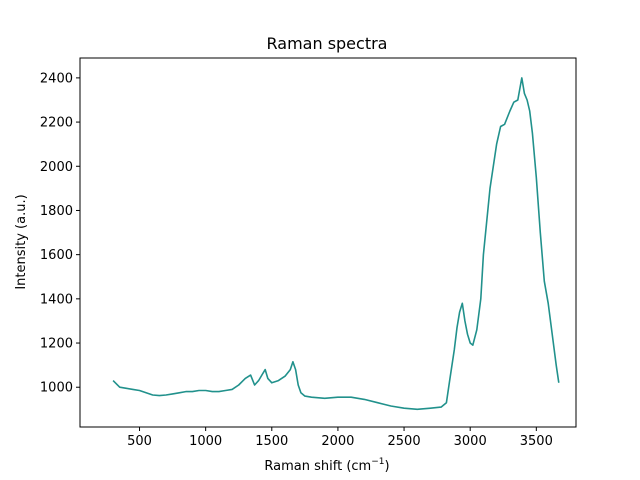  What do you see at coordinates (21, 241) in the screenshot?
I see `y-axis-label: Intensity (a.u.)` at bounding box center [21, 241].